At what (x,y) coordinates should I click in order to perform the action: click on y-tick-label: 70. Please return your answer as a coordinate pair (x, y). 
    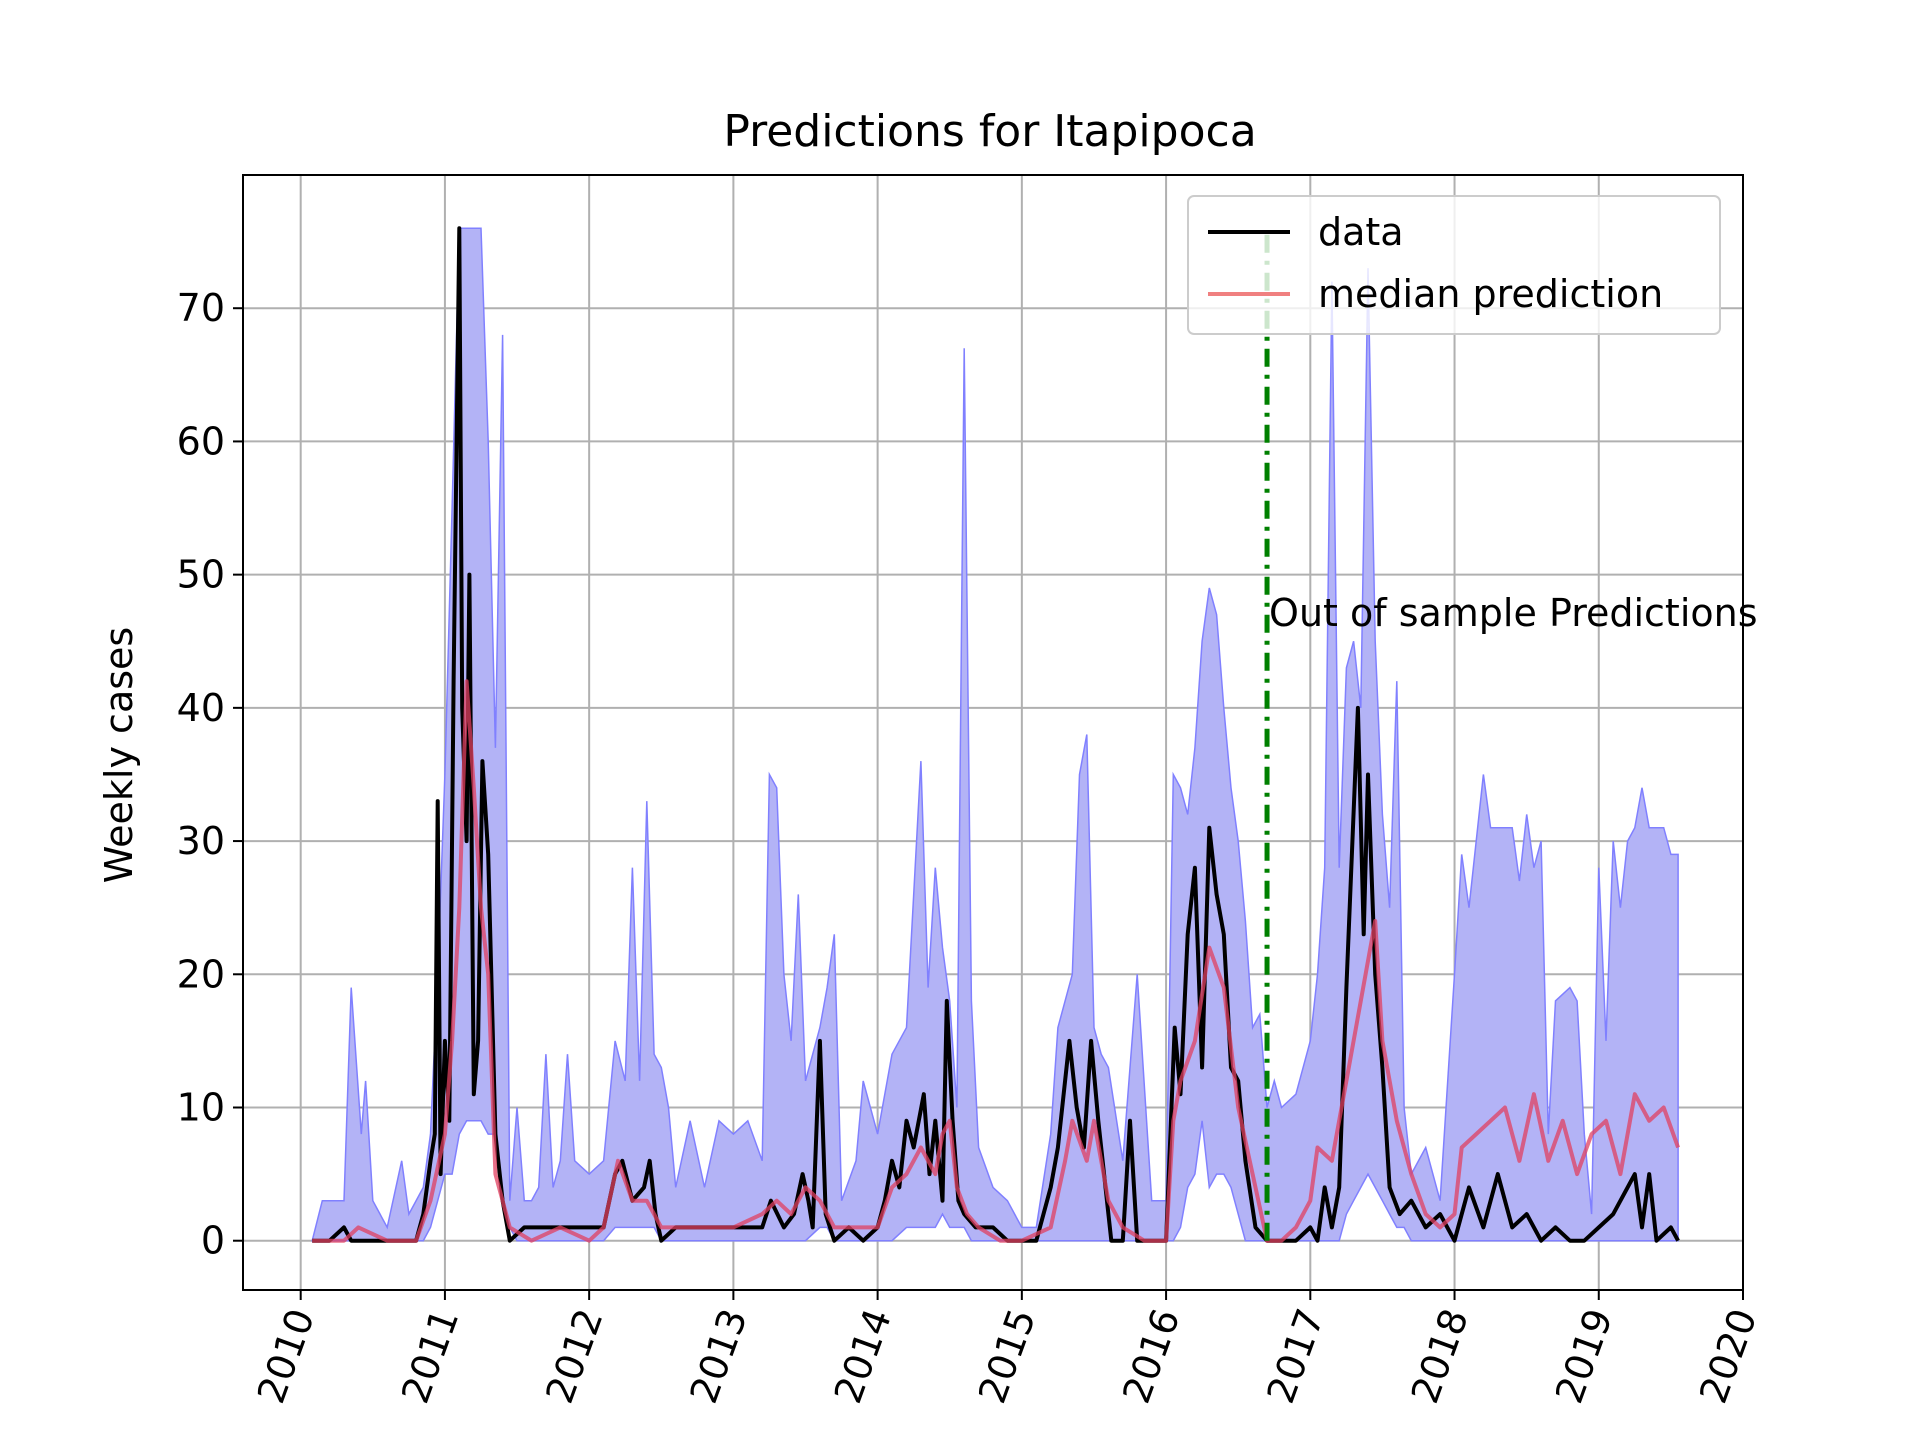
    Looking at the image, I should click on (201, 308).